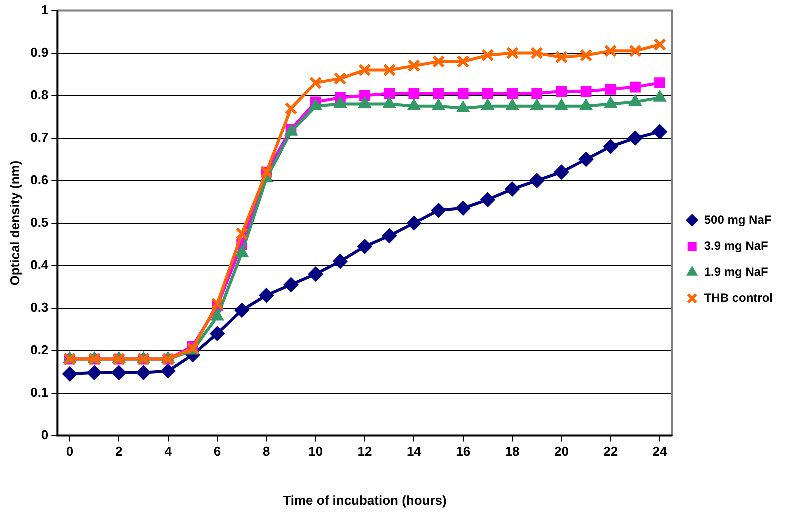 The height and width of the screenshot is (517, 791). What do you see at coordinates (39, 52) in the screenshot?
I see `y-tick-label: 0.9` at bounding box center [39, 52].